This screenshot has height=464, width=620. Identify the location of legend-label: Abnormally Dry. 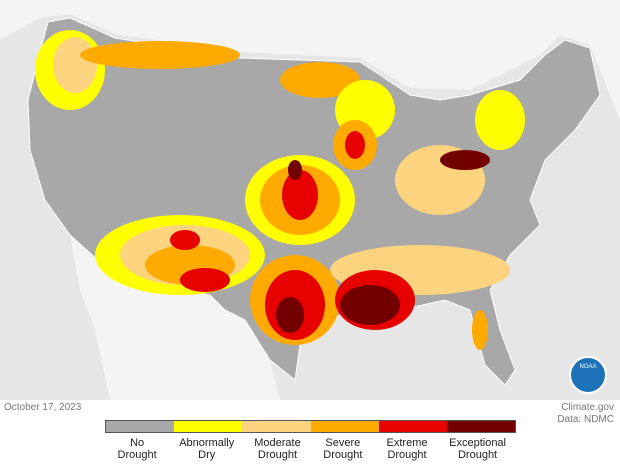
(207, 449).